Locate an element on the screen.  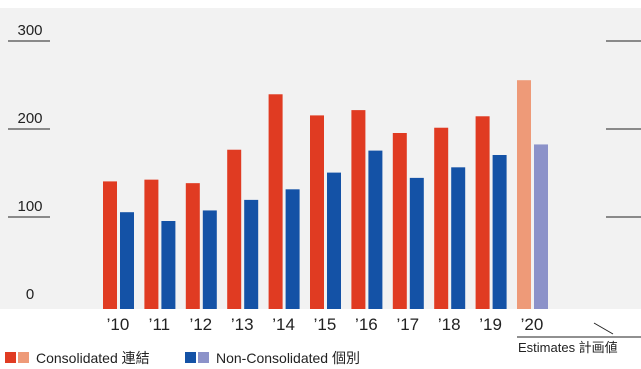
estimate-label: Estimates 計画値 is located at coordinates (568, 347).